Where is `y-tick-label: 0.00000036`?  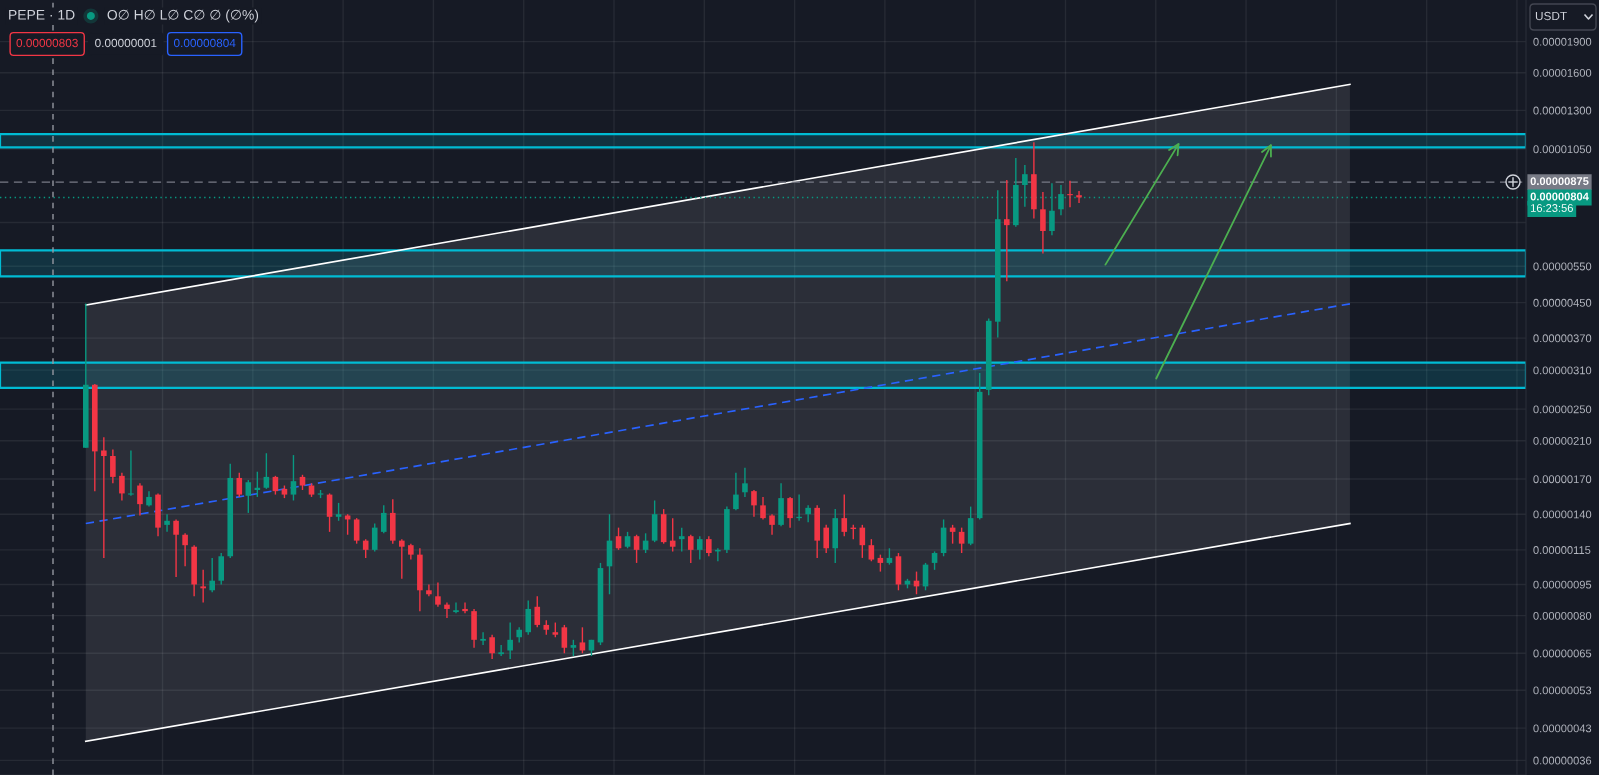
y-tick-label: 0.00000036 is located at coordinates (1562, 760).